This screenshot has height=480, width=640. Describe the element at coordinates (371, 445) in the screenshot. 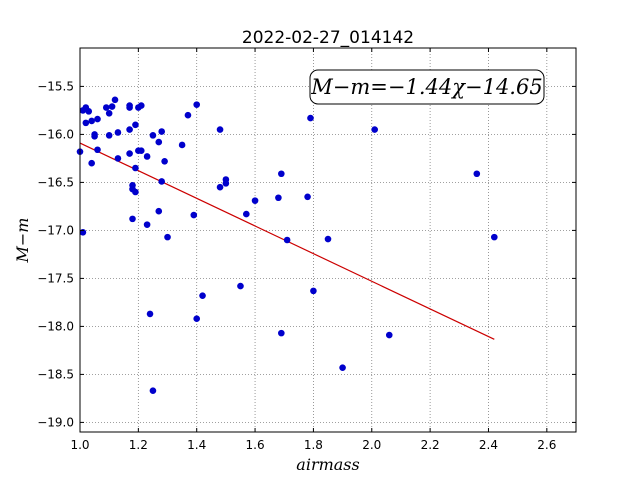

I see `x-tick-label: 2.0` at that location.